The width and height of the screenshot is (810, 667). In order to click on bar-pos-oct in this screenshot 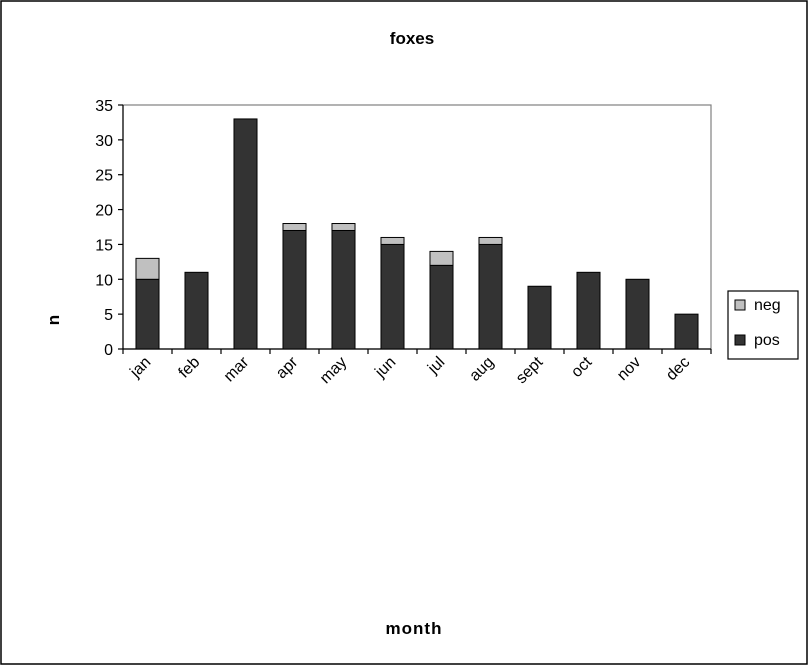, I will do `click(588, 310)`.